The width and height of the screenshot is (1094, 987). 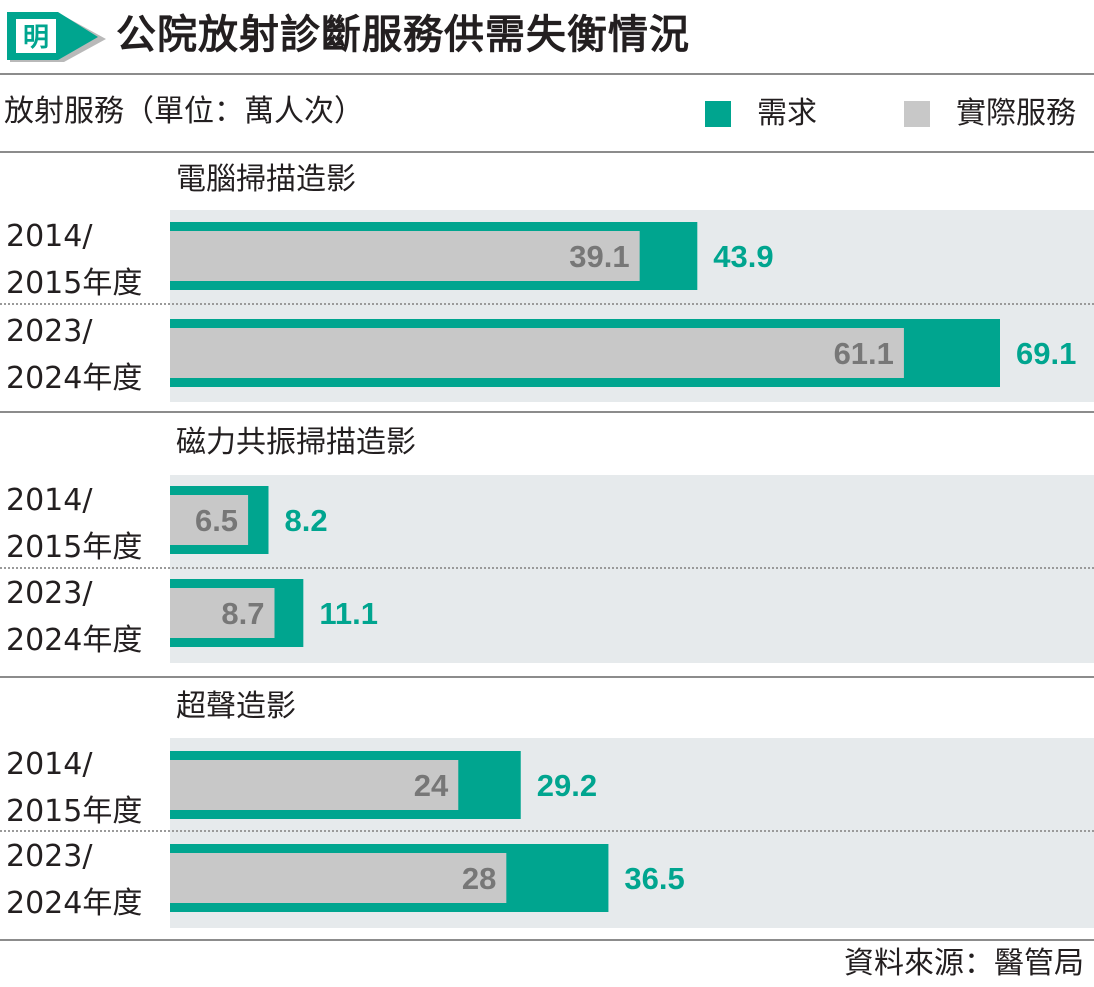 What do you see at coordinates (599, 256) in the screenshot?
I see `actual-value-label: 39.1` at bounding box center [599, 256].